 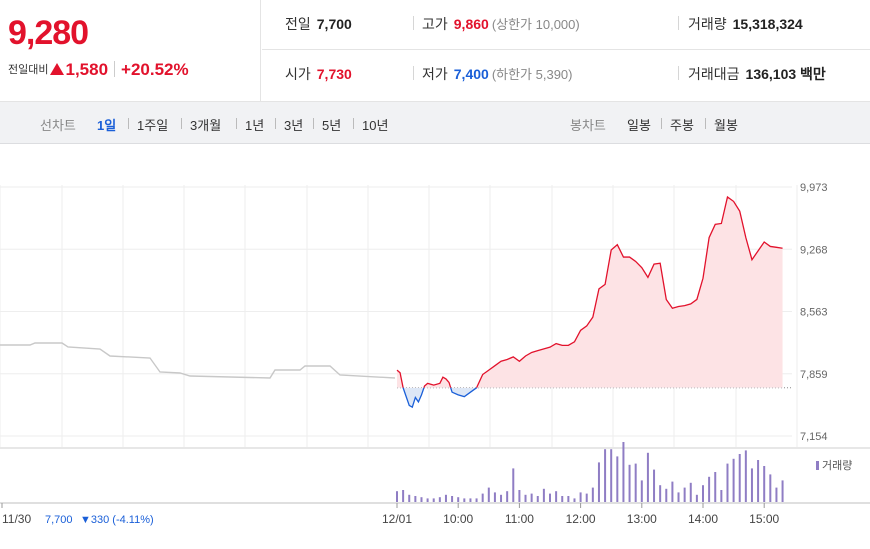 I want to click on stat-high: 고가 9,860 (상한가 10,000), so click(x=501, y=24).